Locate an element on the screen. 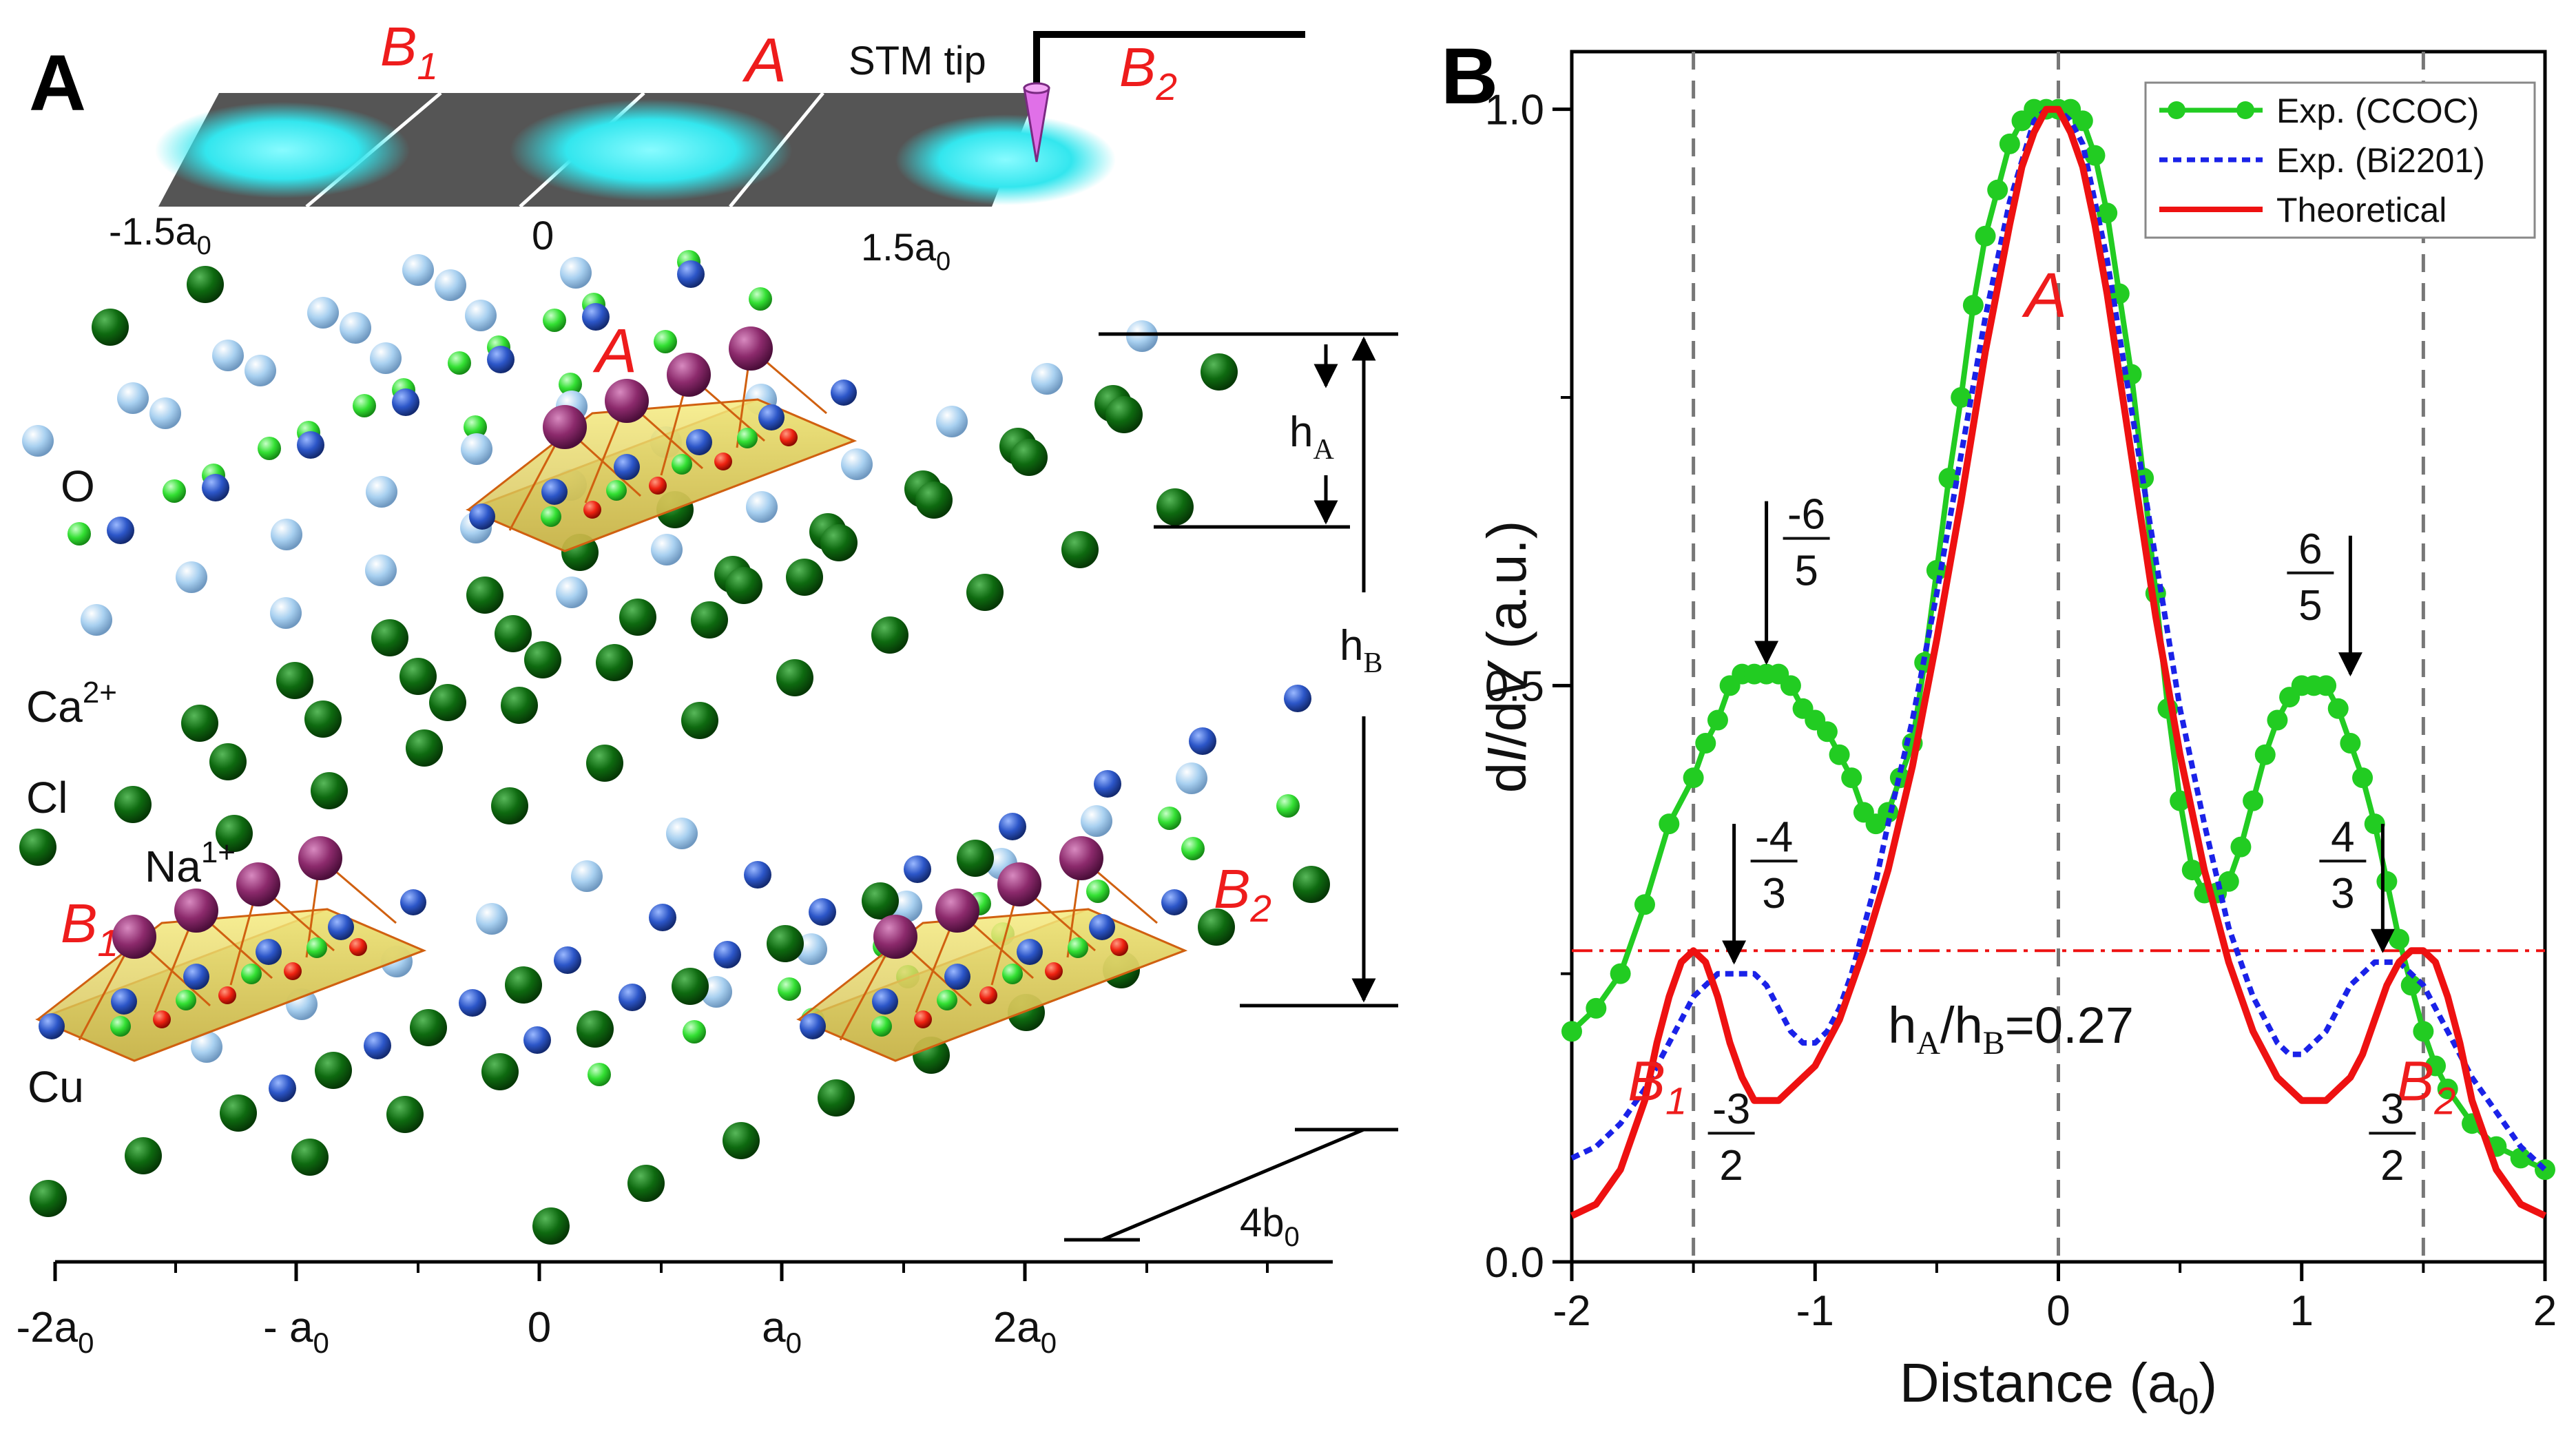 The width and height of the screenshot is (2576, 1443). fraction-label: 32 is located at coordinates (2392, 1138).